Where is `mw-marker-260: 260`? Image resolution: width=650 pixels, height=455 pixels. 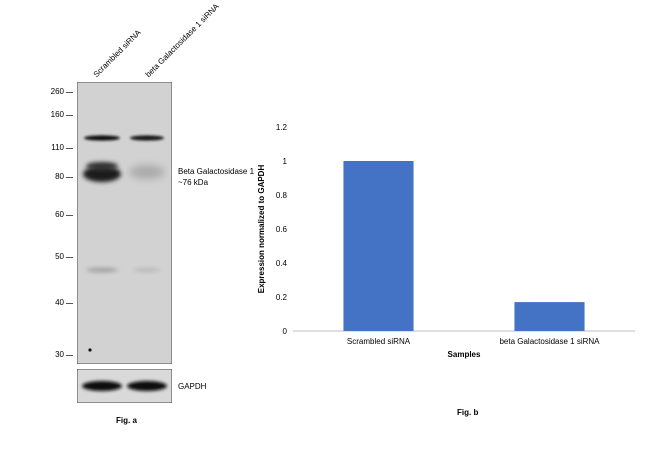 mw-marker-260: 260 is located at coordinates (57, 91).